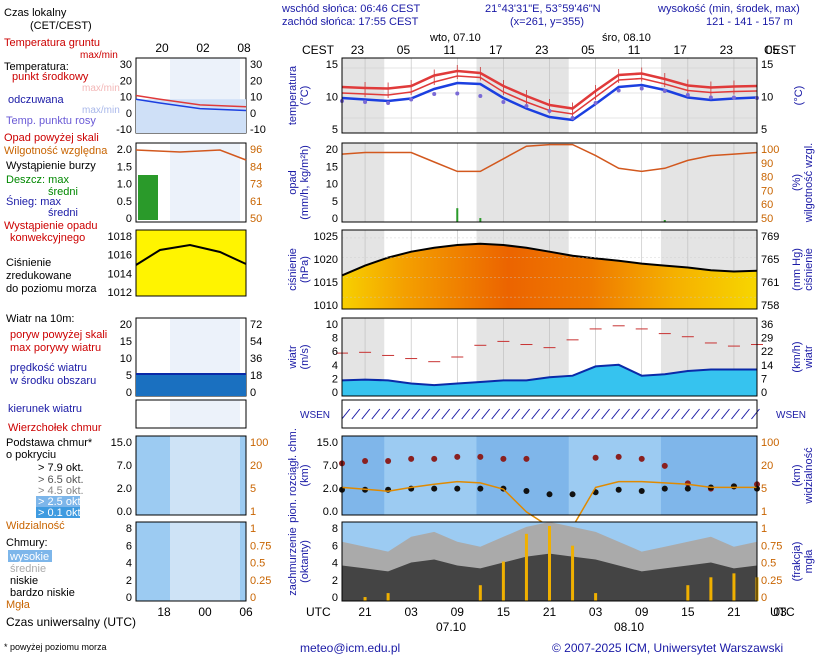  I want to click on axis-unit-rain: (mm/h, kg/m²h), so click(305, 182).